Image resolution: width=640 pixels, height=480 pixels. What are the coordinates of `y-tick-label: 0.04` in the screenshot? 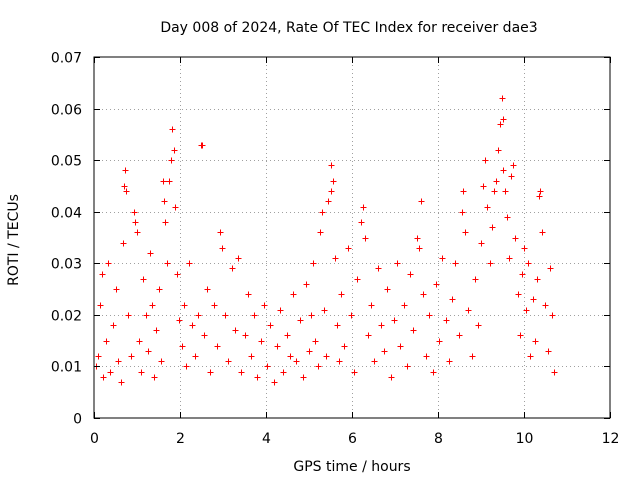 It's located at (66, 214).